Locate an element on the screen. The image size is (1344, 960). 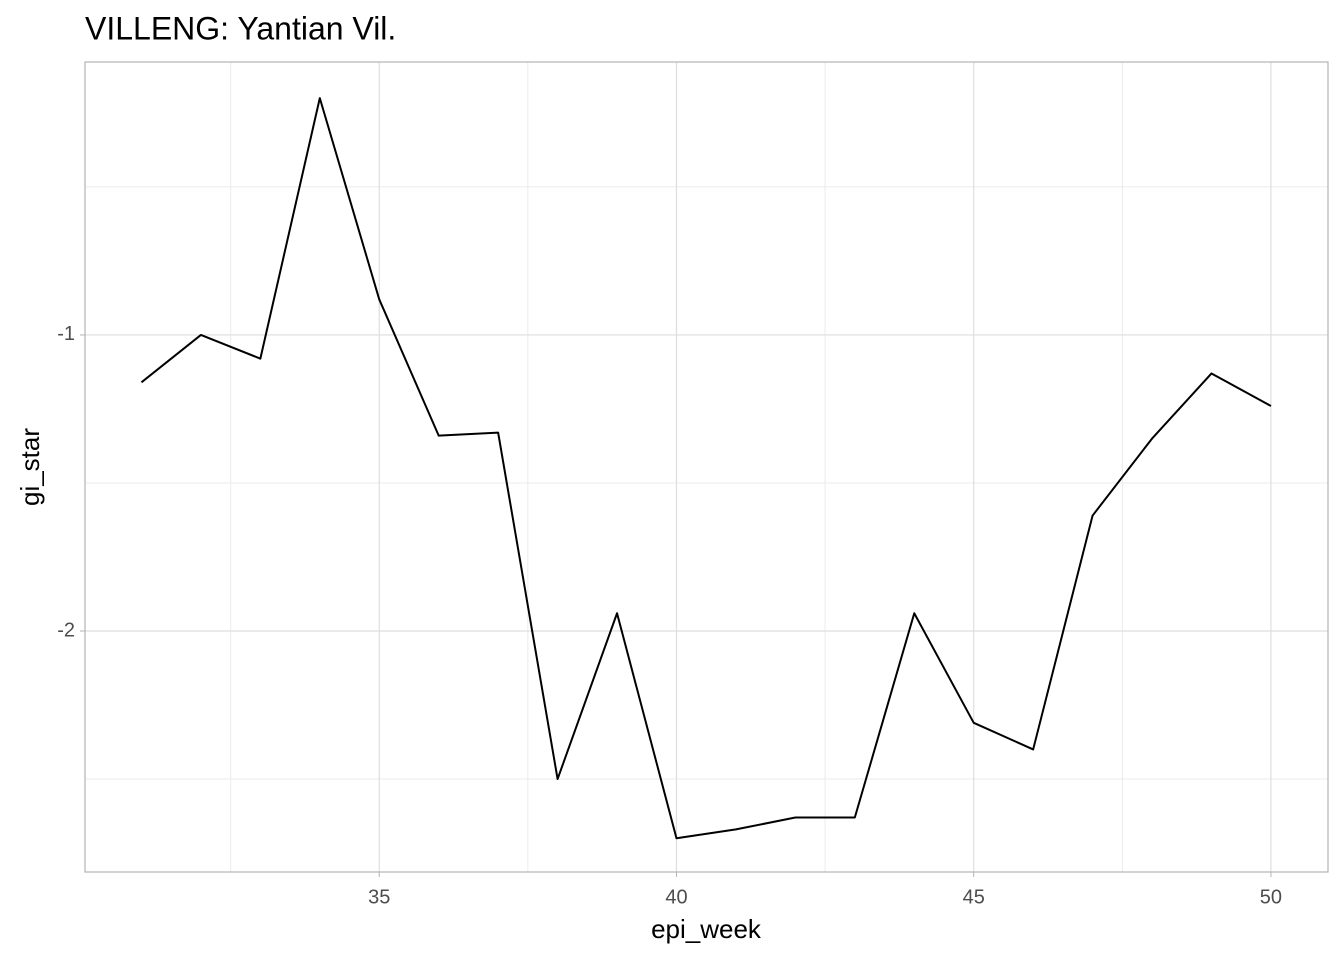
y-tick-label: -2 is located at coordinates (66, 630).